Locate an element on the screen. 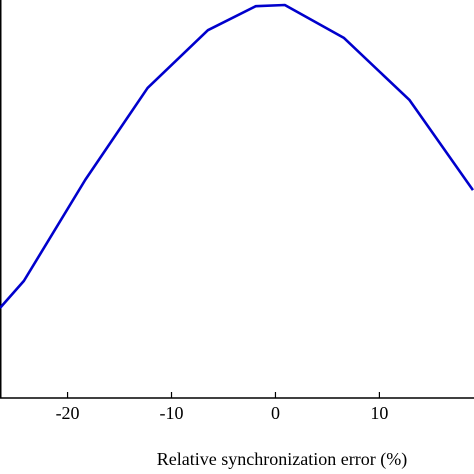  x-axis-label: Relative synchronization error (%) is located at coordinates (282, 459).